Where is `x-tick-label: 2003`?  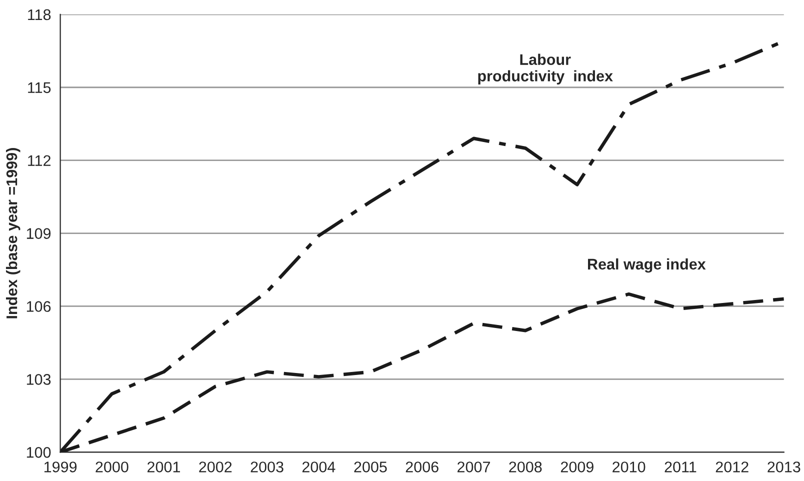
x-tick-label: 2003 is located at coordinates (267, 467).